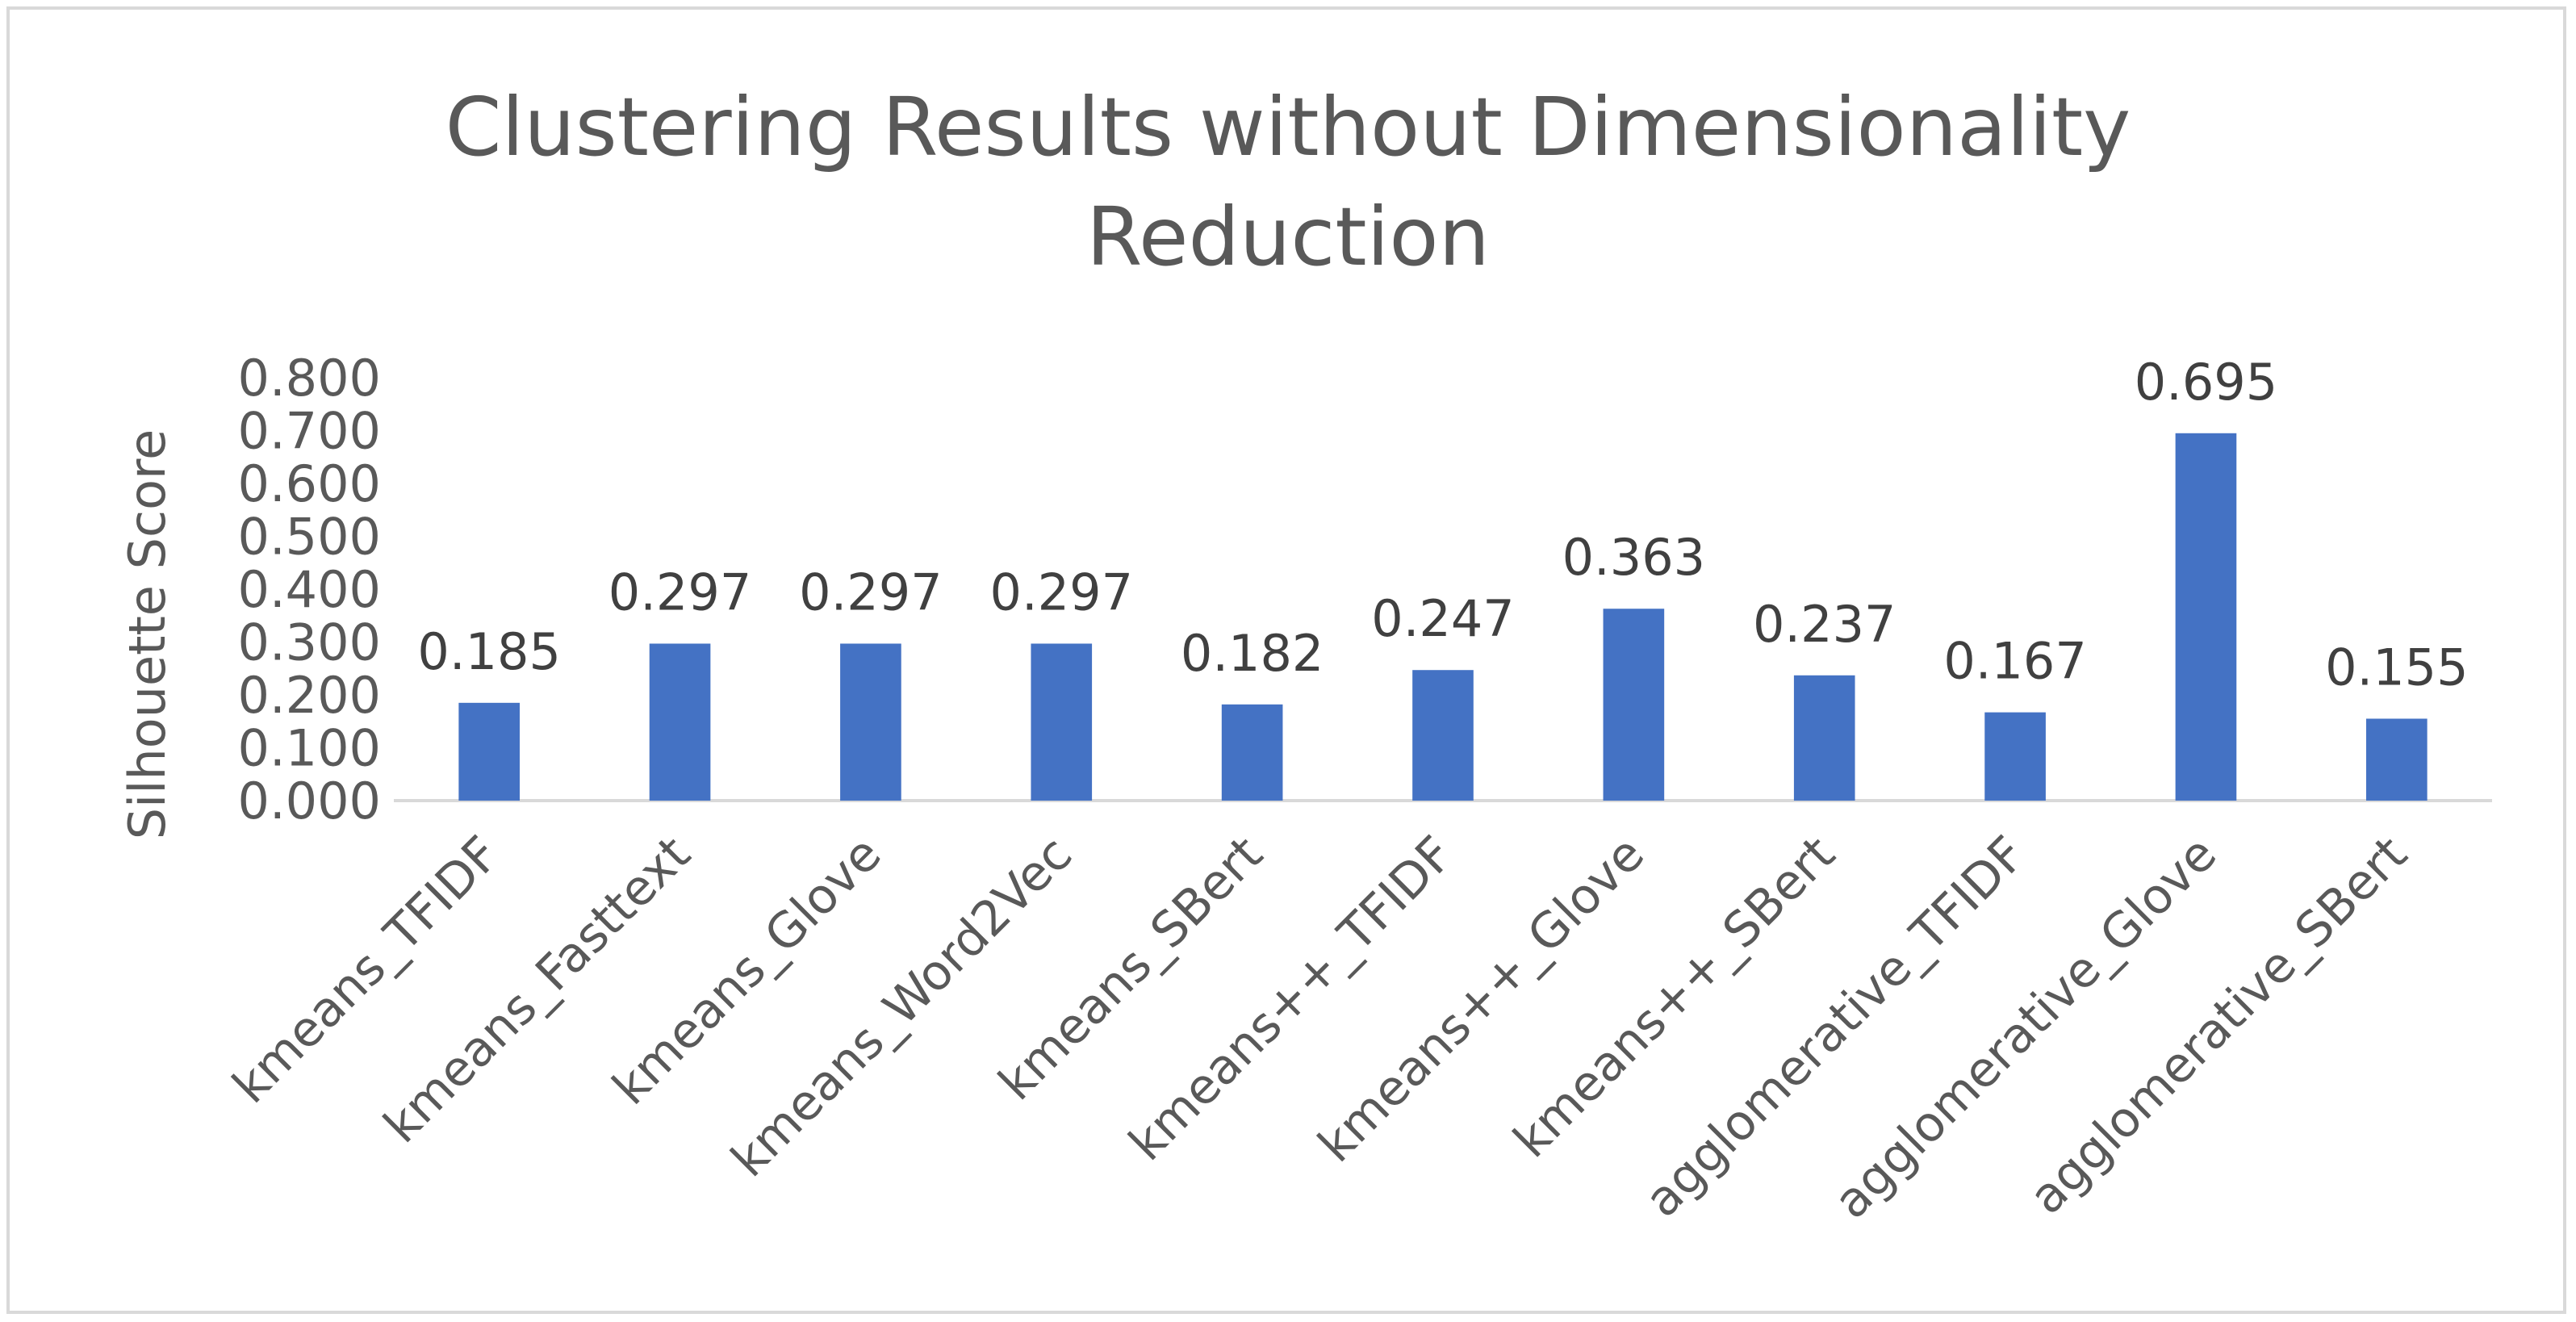 The image size is (2576, 1322). What do you see at coordinates (2206, 382) in the screenshot?
I see `data-label: 0.695` at bounding box center [2206, 382].